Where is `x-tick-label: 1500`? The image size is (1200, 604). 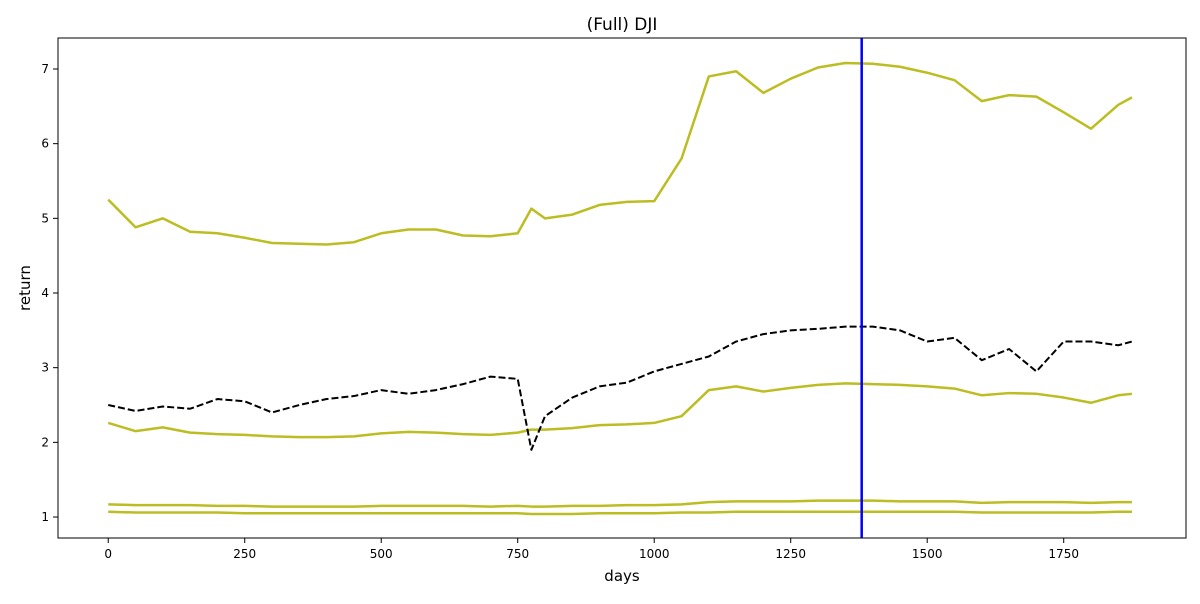 x-tick-label: 1500 is located at coordinates (927, 554).